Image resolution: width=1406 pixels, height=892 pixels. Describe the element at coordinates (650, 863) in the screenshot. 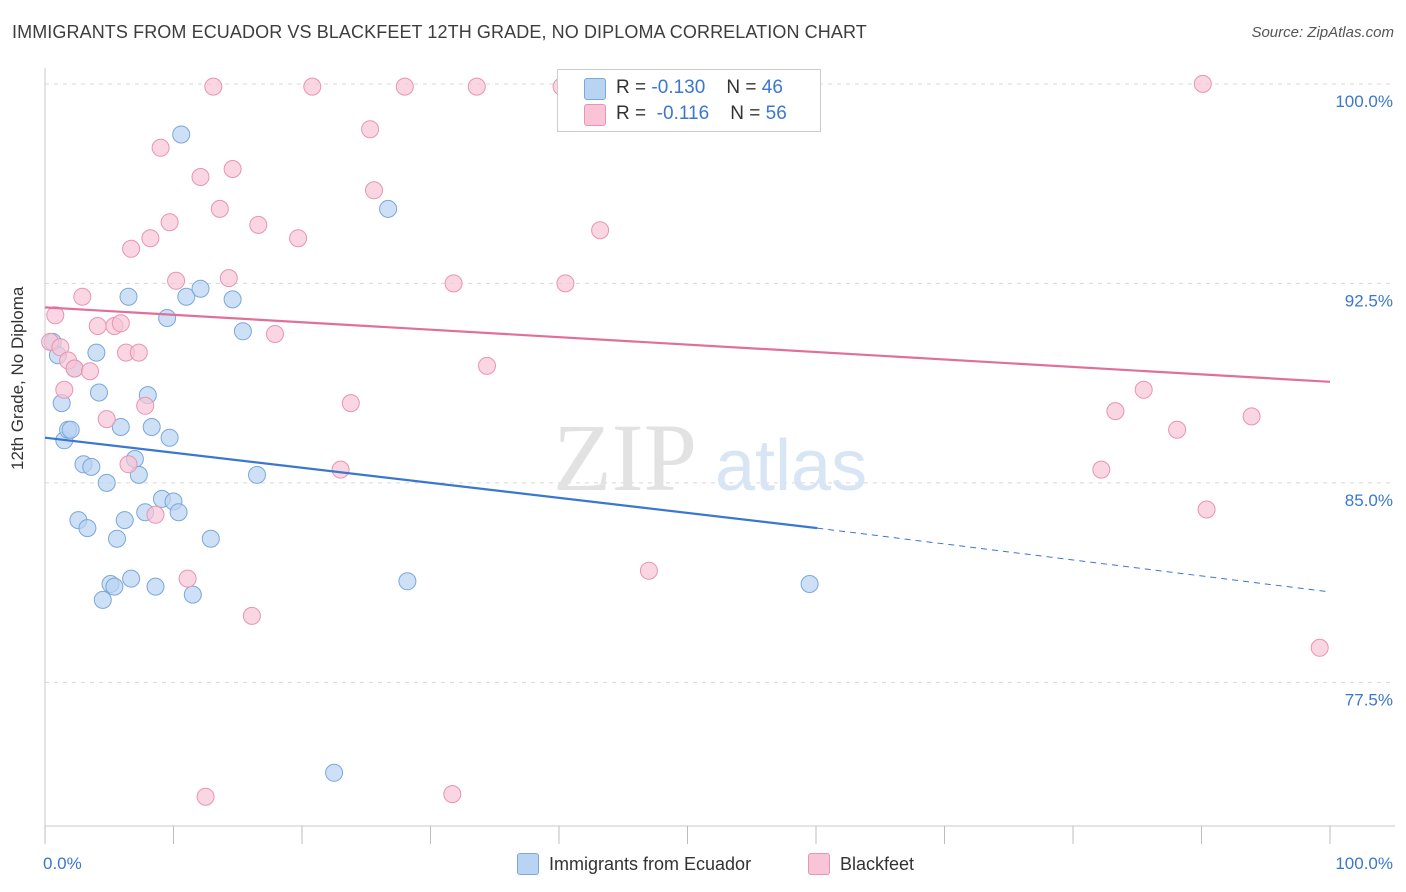

I see `legend-label: Immigrants from Ecuador` at that location.